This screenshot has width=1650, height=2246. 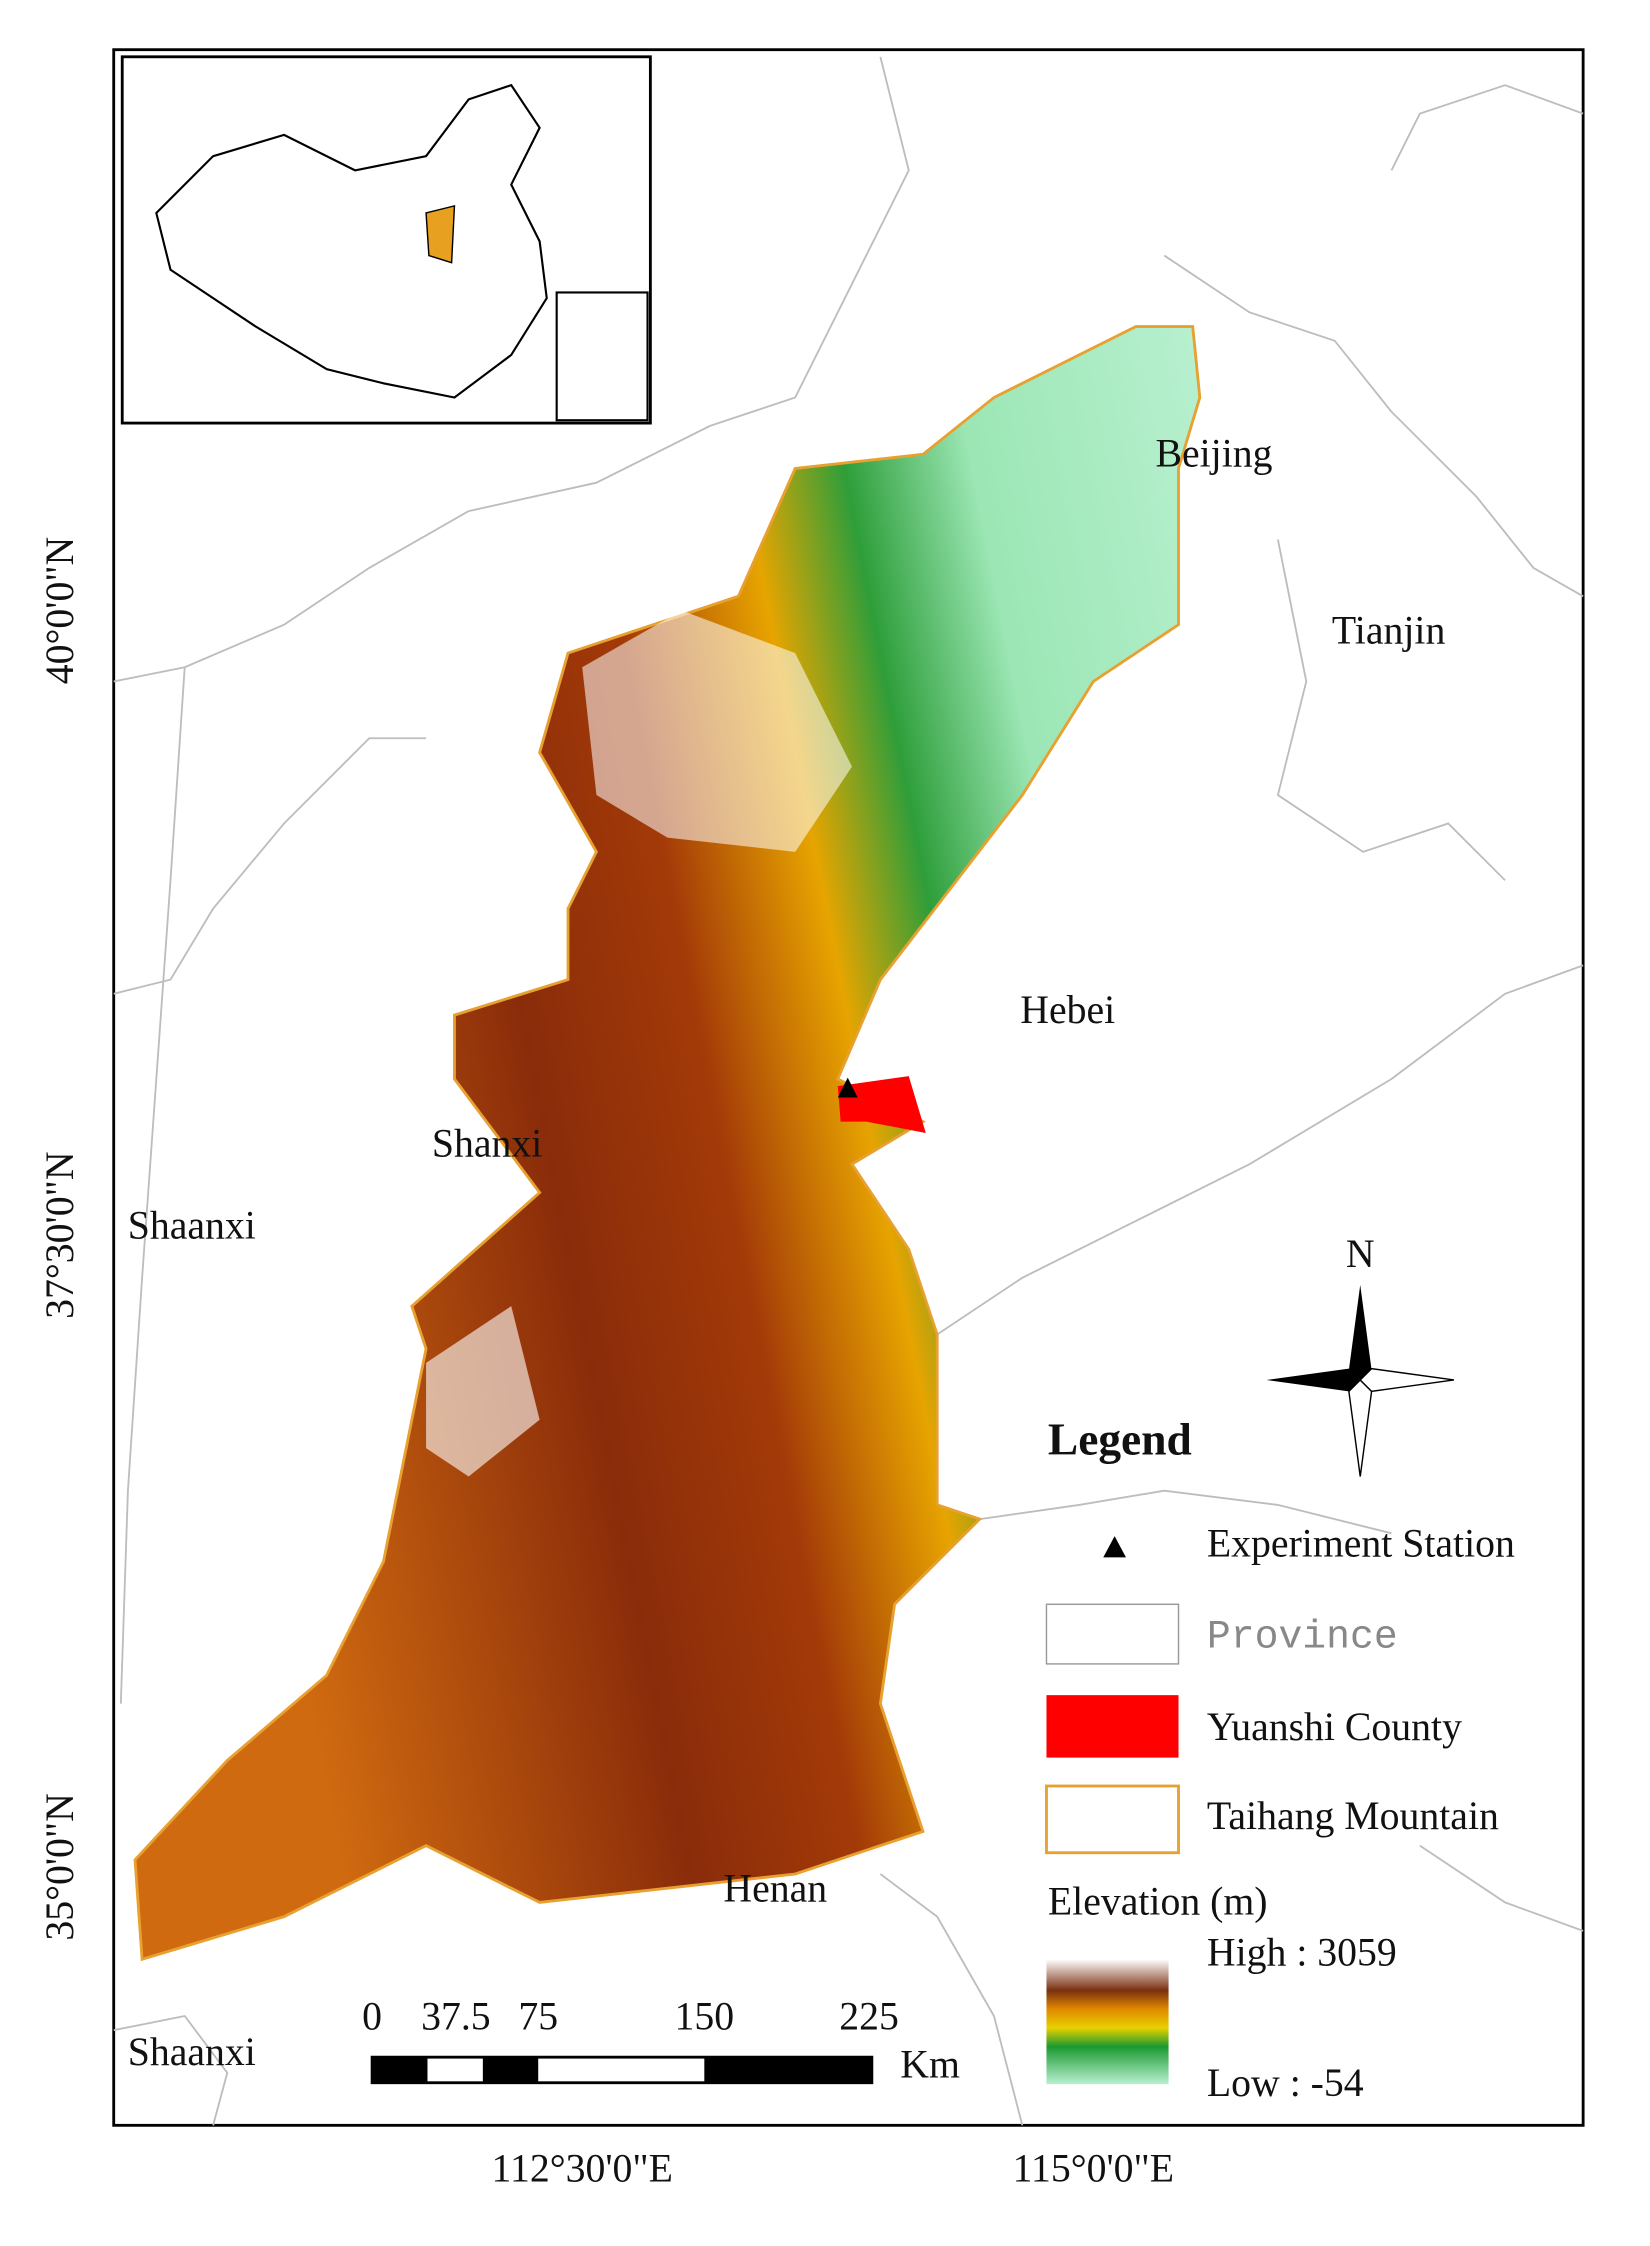 I want to click on scale-label: 150, so click(x=705, y=2016).